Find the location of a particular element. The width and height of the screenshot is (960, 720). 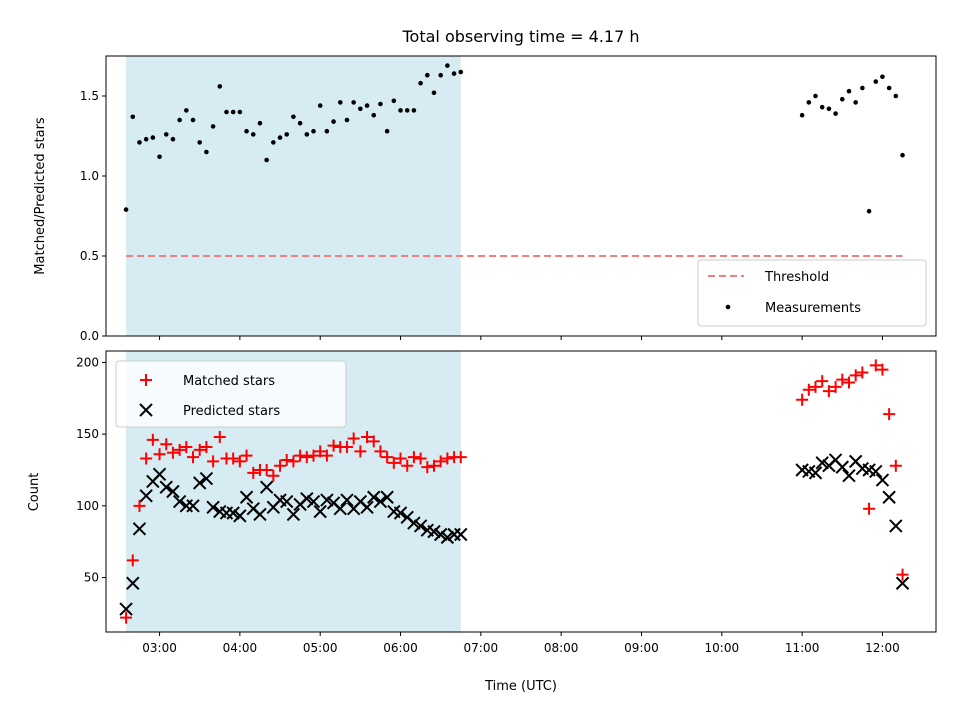

ratio-legend-box is located at coordinates (812, 293).